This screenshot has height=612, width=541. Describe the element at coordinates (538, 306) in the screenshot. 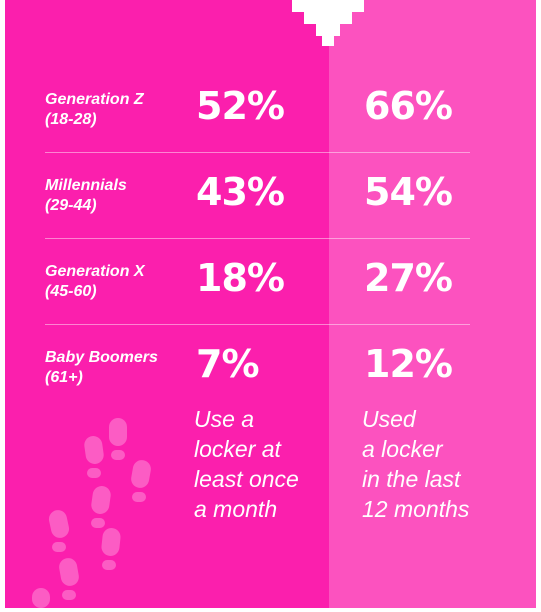

I see `right-border` at that location.